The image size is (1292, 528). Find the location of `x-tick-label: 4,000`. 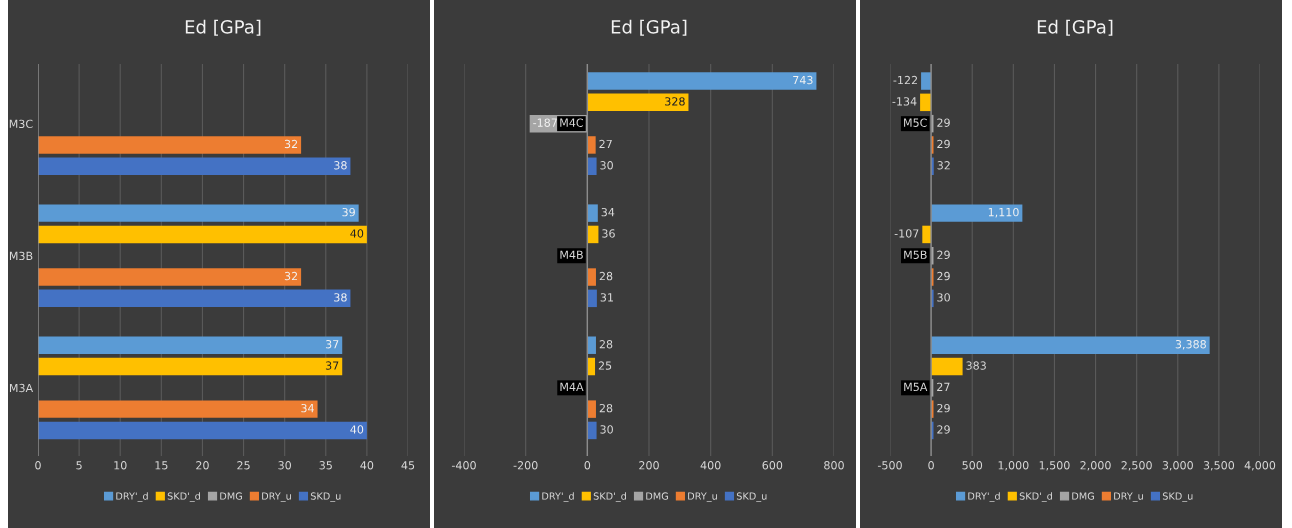

x-tick-label: 4,000 is located at coordinates (1260, 466).